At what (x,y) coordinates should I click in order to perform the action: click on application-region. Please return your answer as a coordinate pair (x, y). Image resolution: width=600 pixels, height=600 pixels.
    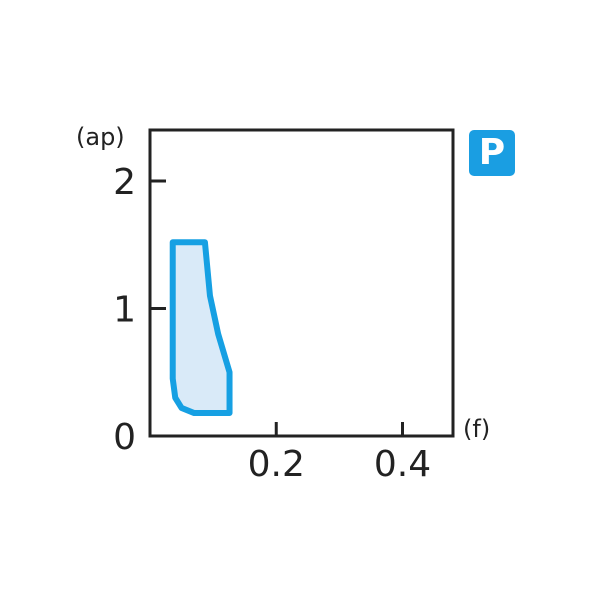
    Looking at the image, I should click on (201, 328).